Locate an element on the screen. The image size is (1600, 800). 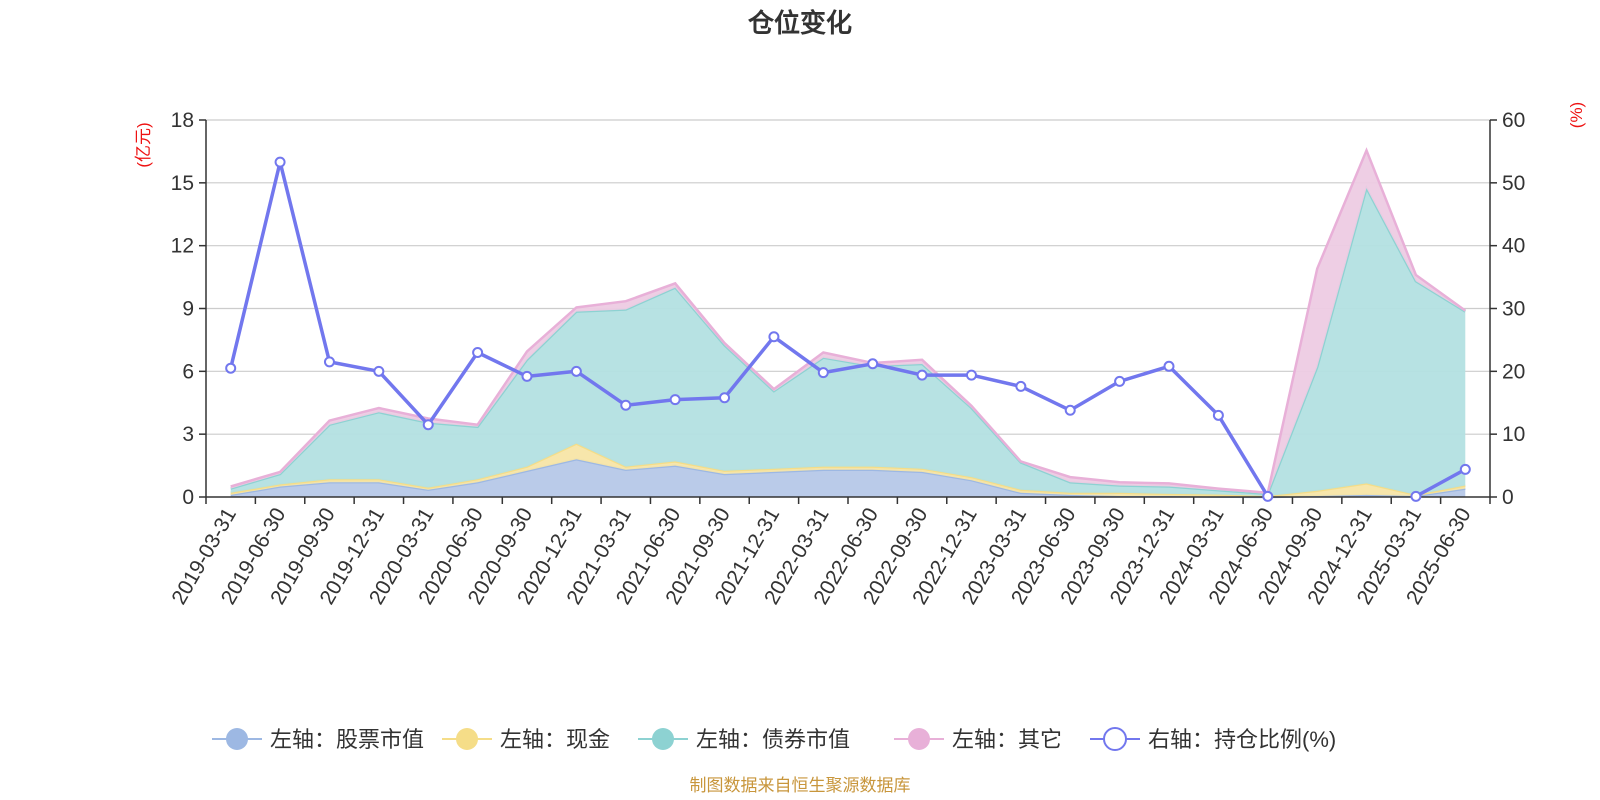
right-tick-label: 30 is located at coordinates (1513, 309).